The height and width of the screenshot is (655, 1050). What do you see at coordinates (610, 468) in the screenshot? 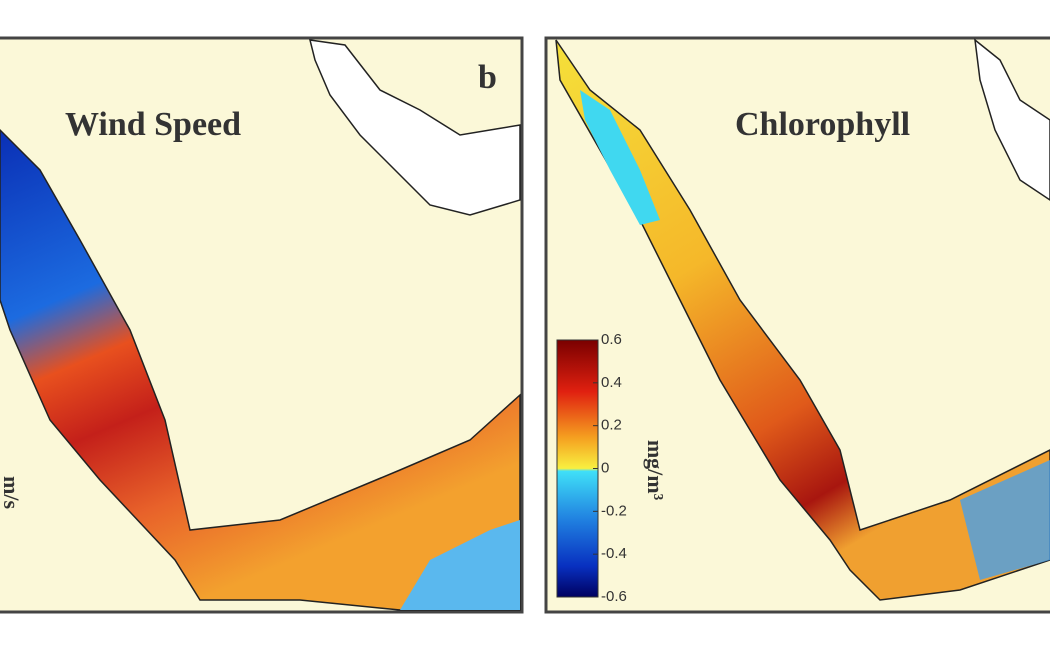
I see `colorbar-ticks: 0.6 0.4 0.2 0 -0.2 -0.4 -0.6` at bounding box center [610, 468].